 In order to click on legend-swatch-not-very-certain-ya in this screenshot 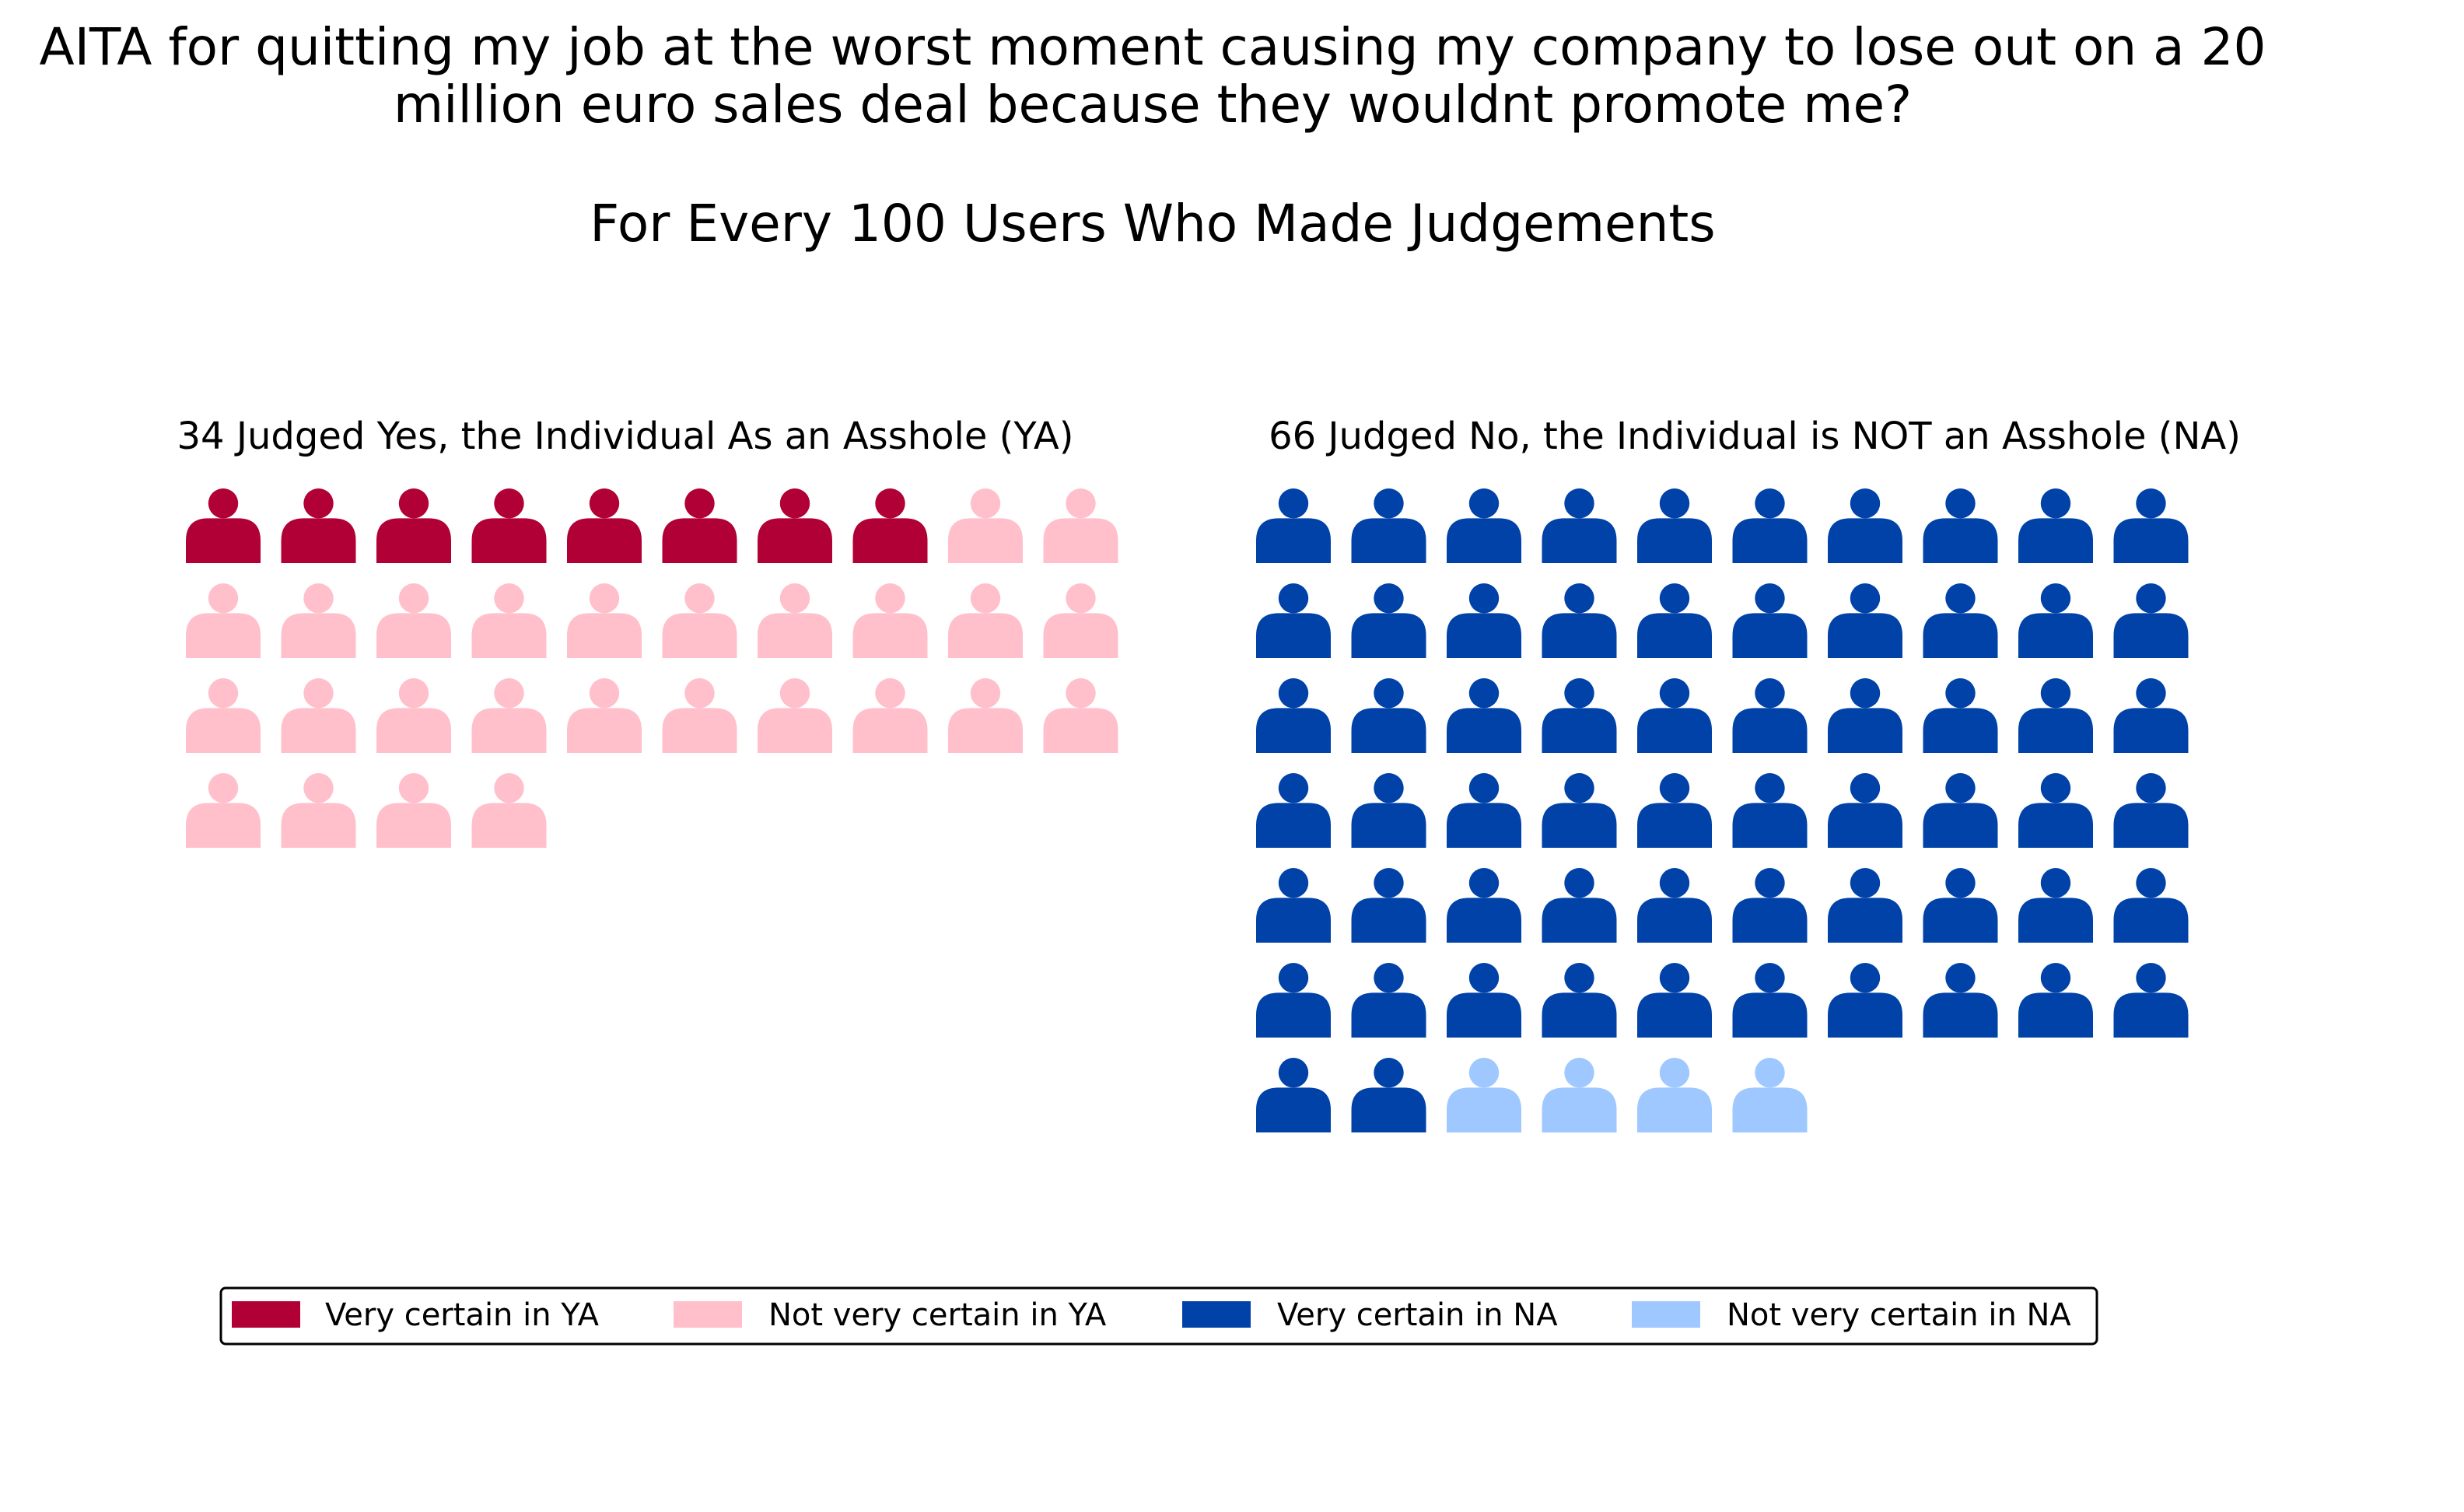, I will do `click(708, 1314)`.